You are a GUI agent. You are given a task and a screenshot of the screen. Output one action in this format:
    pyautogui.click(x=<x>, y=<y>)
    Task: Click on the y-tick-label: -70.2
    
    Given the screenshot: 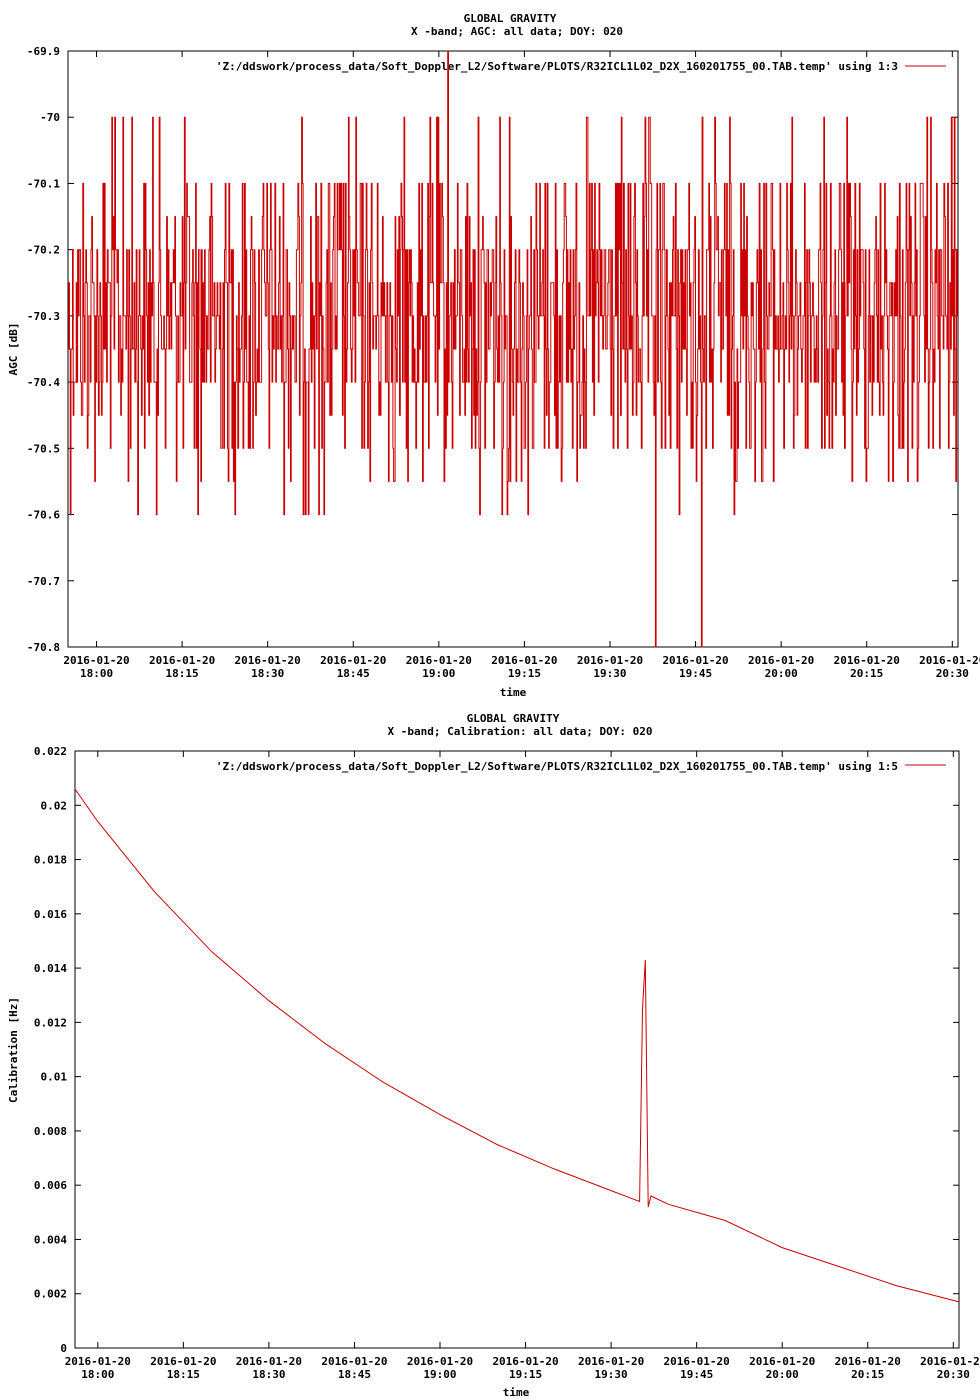 What is the action you would take?
    pyautogui.click(x=43, y=250)
    